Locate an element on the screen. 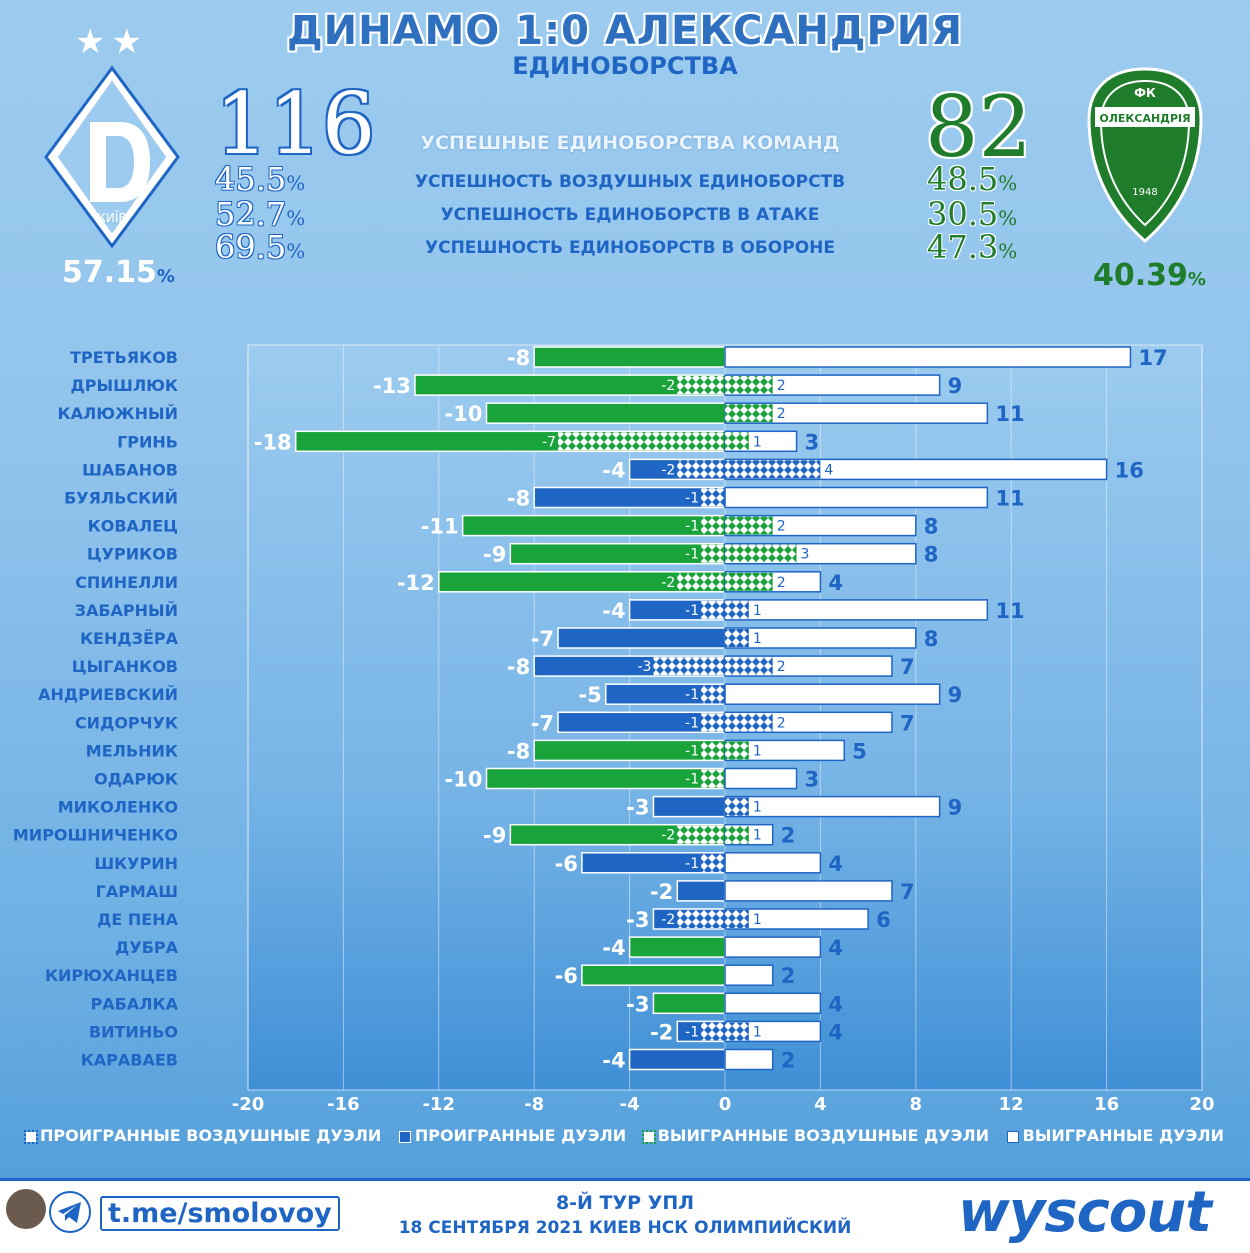 The image size is (1250, 1253). x-tick-label: -8 is located at coordinates (534, 1104).